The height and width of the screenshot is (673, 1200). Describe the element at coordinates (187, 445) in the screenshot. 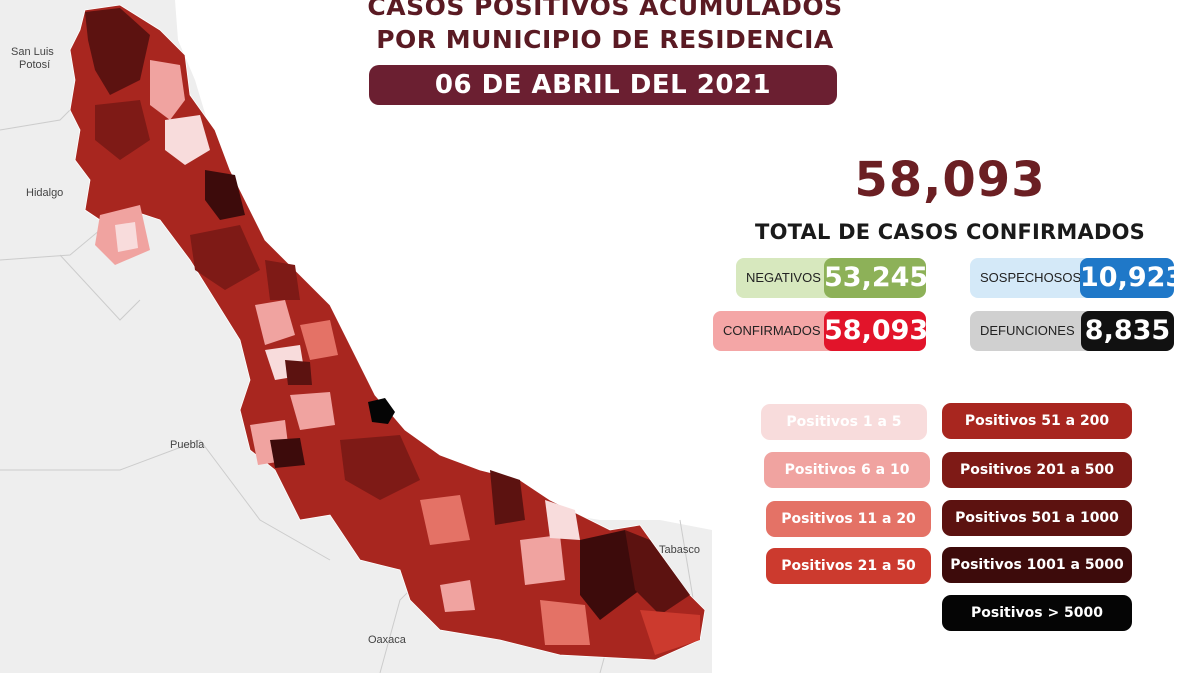

I see `label-puebla: Puebla` at that location.